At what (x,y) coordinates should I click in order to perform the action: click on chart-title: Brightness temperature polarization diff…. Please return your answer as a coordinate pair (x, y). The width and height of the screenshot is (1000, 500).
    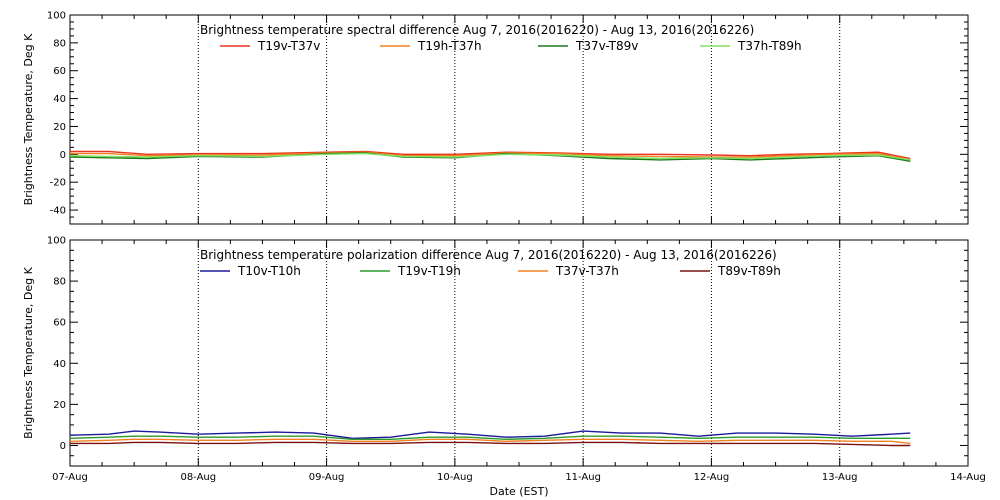
    Looking at the image, I should click on (488, 255).